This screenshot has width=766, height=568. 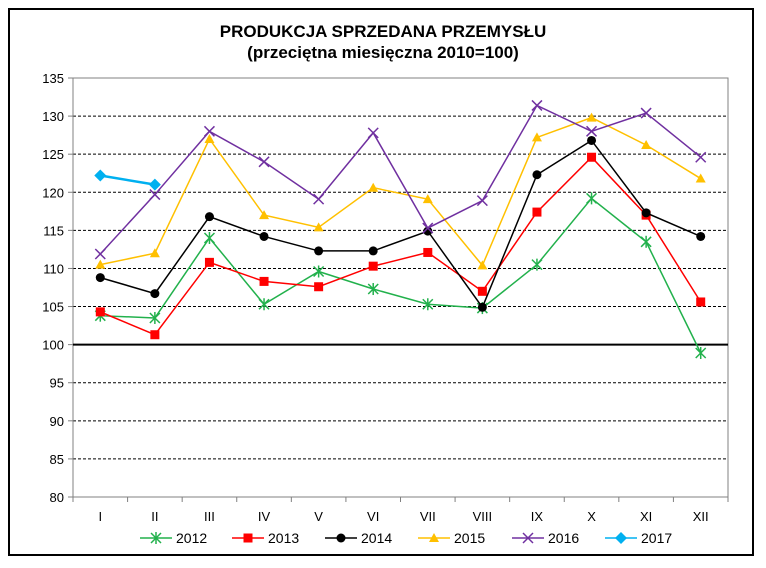 I want to click on y-tick-label: 135, so click(x=53, y=78).